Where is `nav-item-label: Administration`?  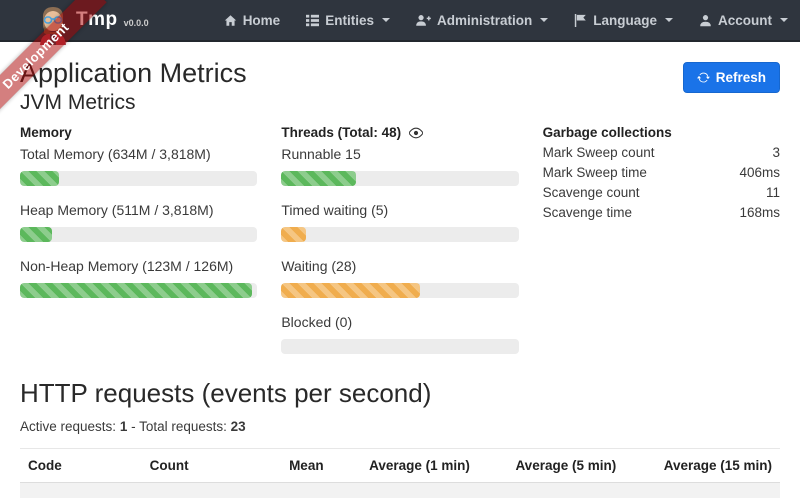
nav-item-label: Administration is located at coordinates (484, 20).